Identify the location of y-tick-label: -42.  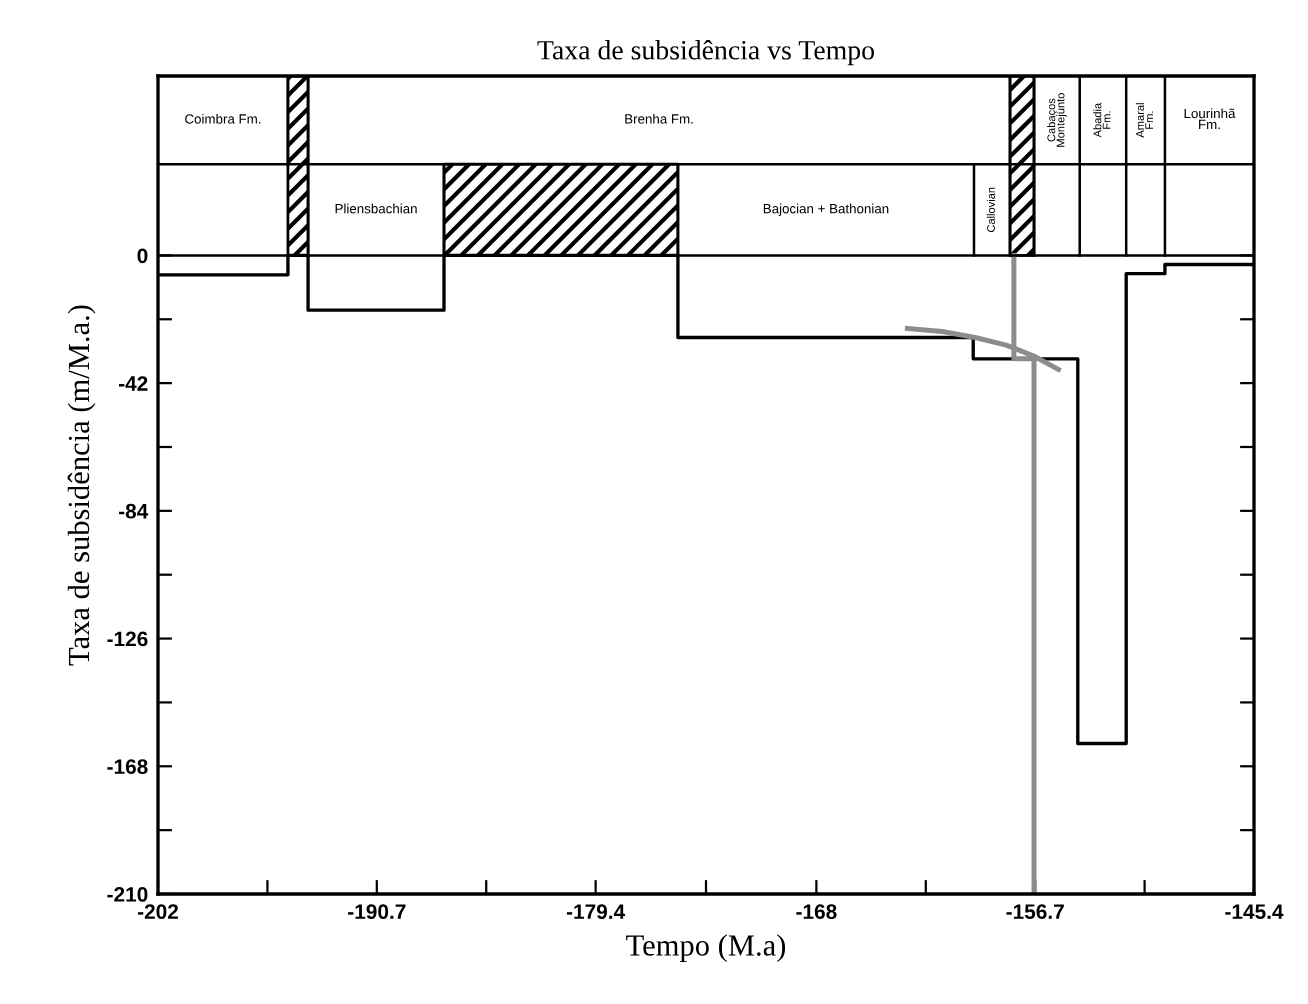
(133, 383).